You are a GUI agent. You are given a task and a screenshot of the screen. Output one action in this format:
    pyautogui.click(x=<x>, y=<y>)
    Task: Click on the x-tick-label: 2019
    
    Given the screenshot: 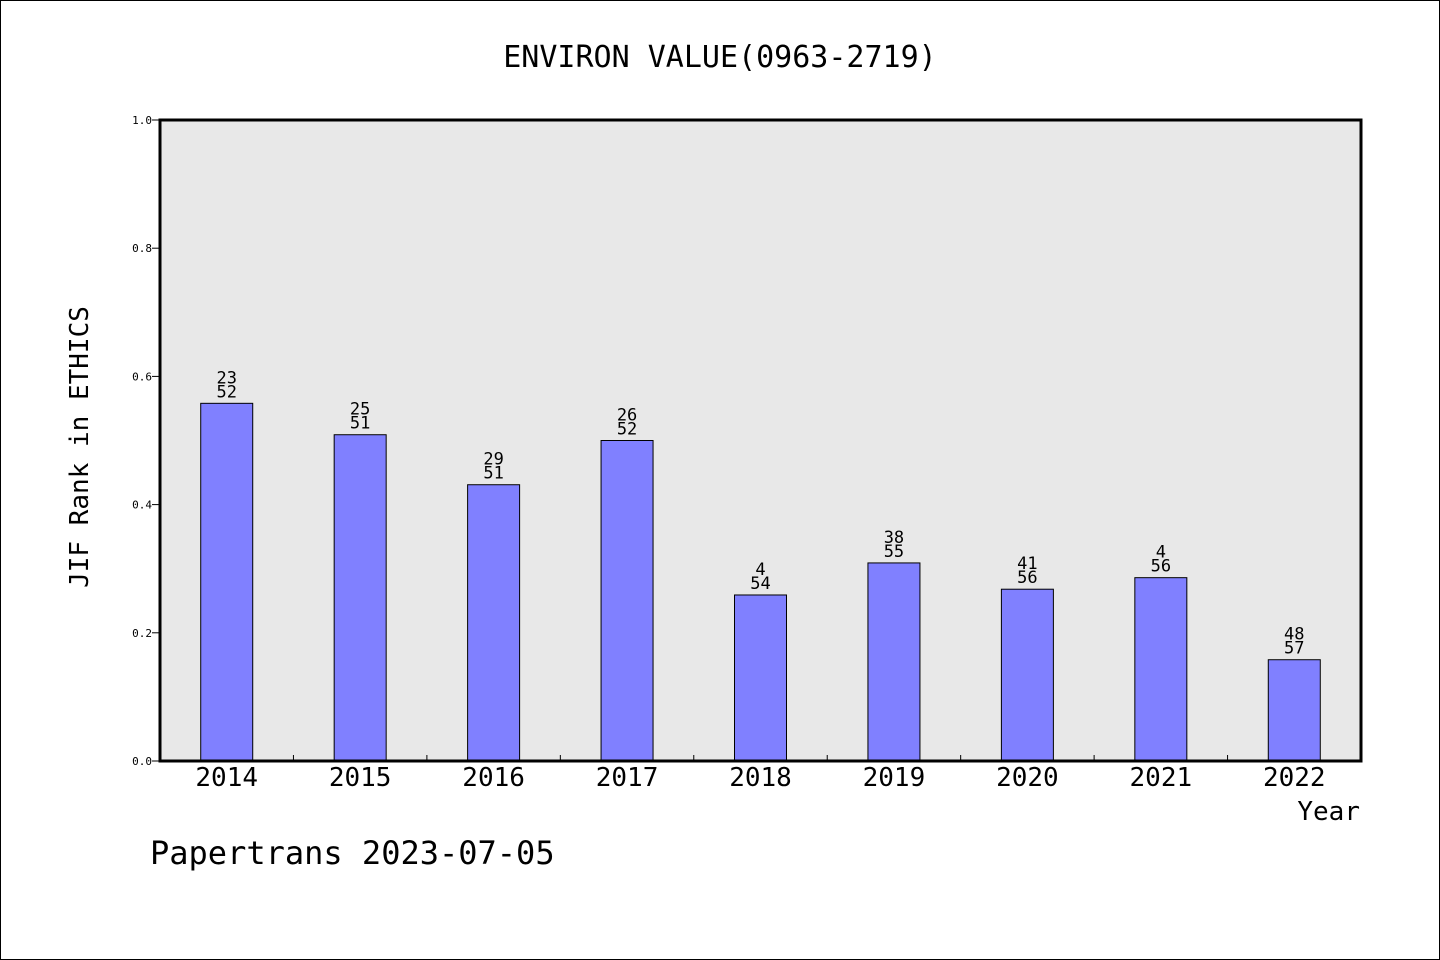 What is the action you would take?
    pyautogui.click(x=894, y=778)
    